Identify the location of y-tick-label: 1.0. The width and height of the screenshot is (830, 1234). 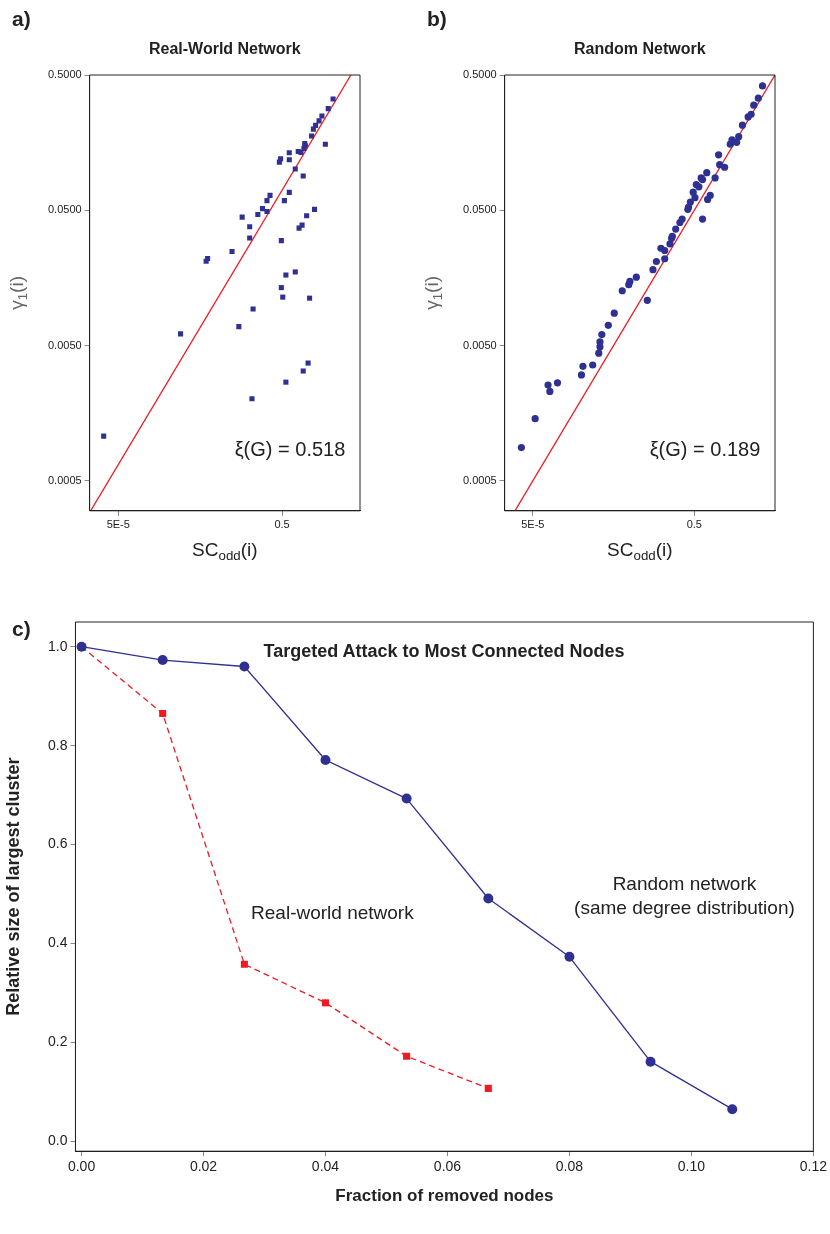
(57, 645).